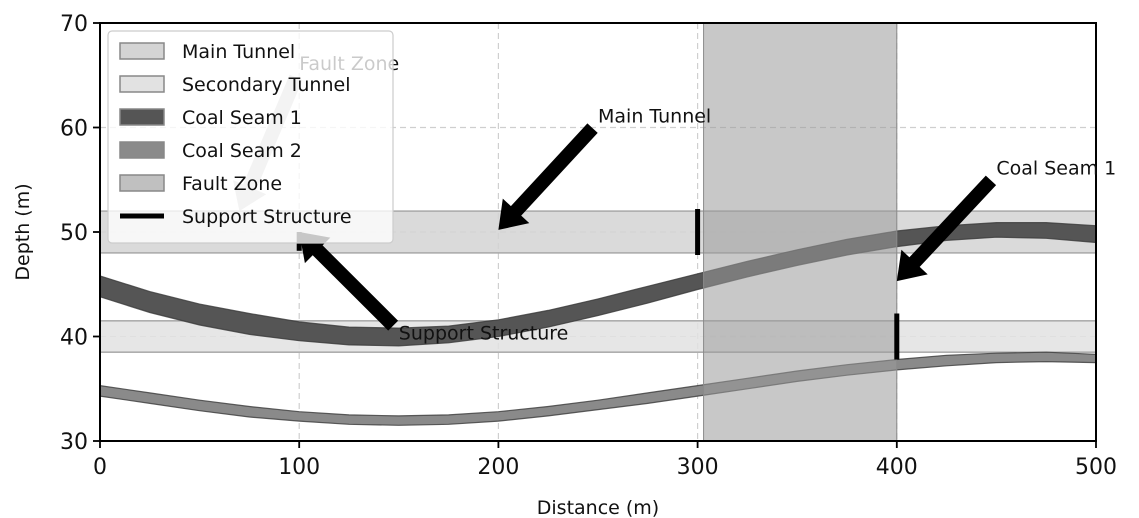 Image resolution: width=1139 pixels, height=518 pixels. Describe the element at coordinates (74, 442) in the screenshot. I see `y-tick-label-30: 30` at that location.